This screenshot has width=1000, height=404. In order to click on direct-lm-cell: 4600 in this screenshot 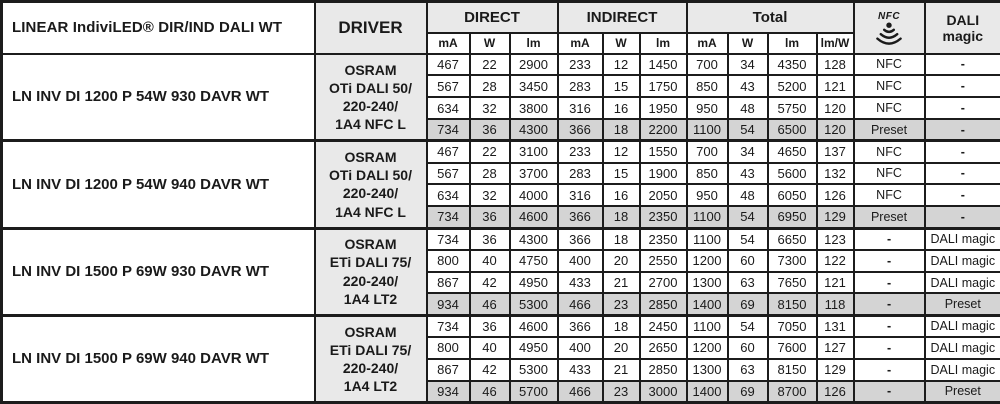, I will do `click(533, 217)`.